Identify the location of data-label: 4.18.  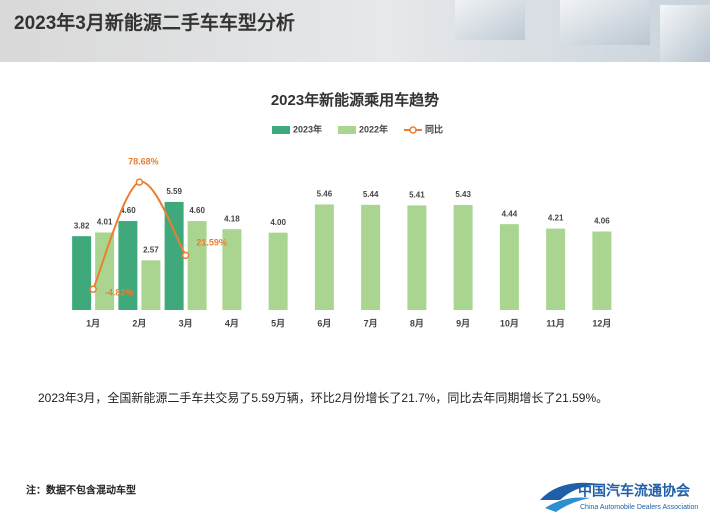
(232, 218).